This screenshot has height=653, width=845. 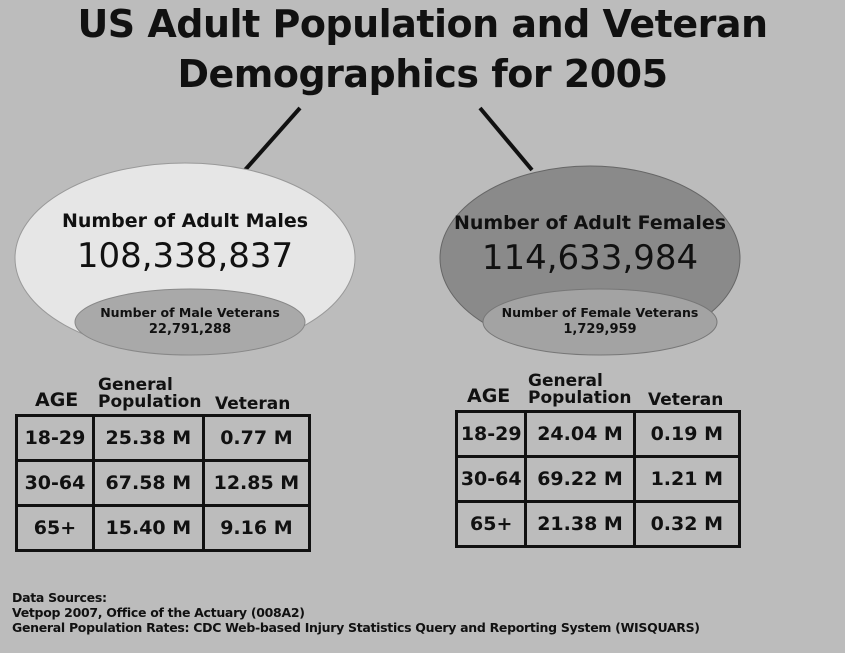 I want to click on table-row: 65+ 21.38 M 0.32 M, so click(x=598, y=524).